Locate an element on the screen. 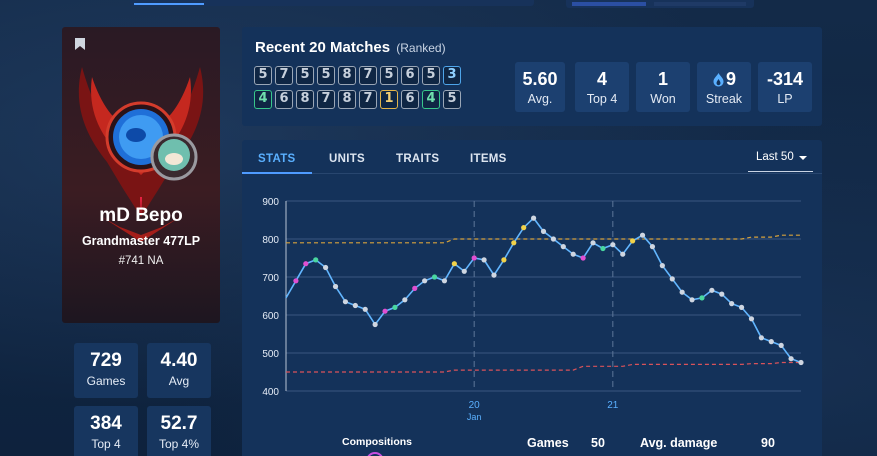 The height and width of the screenshot is (456, 877). y-tick-label: 500 is located at coordinates (270, 354).